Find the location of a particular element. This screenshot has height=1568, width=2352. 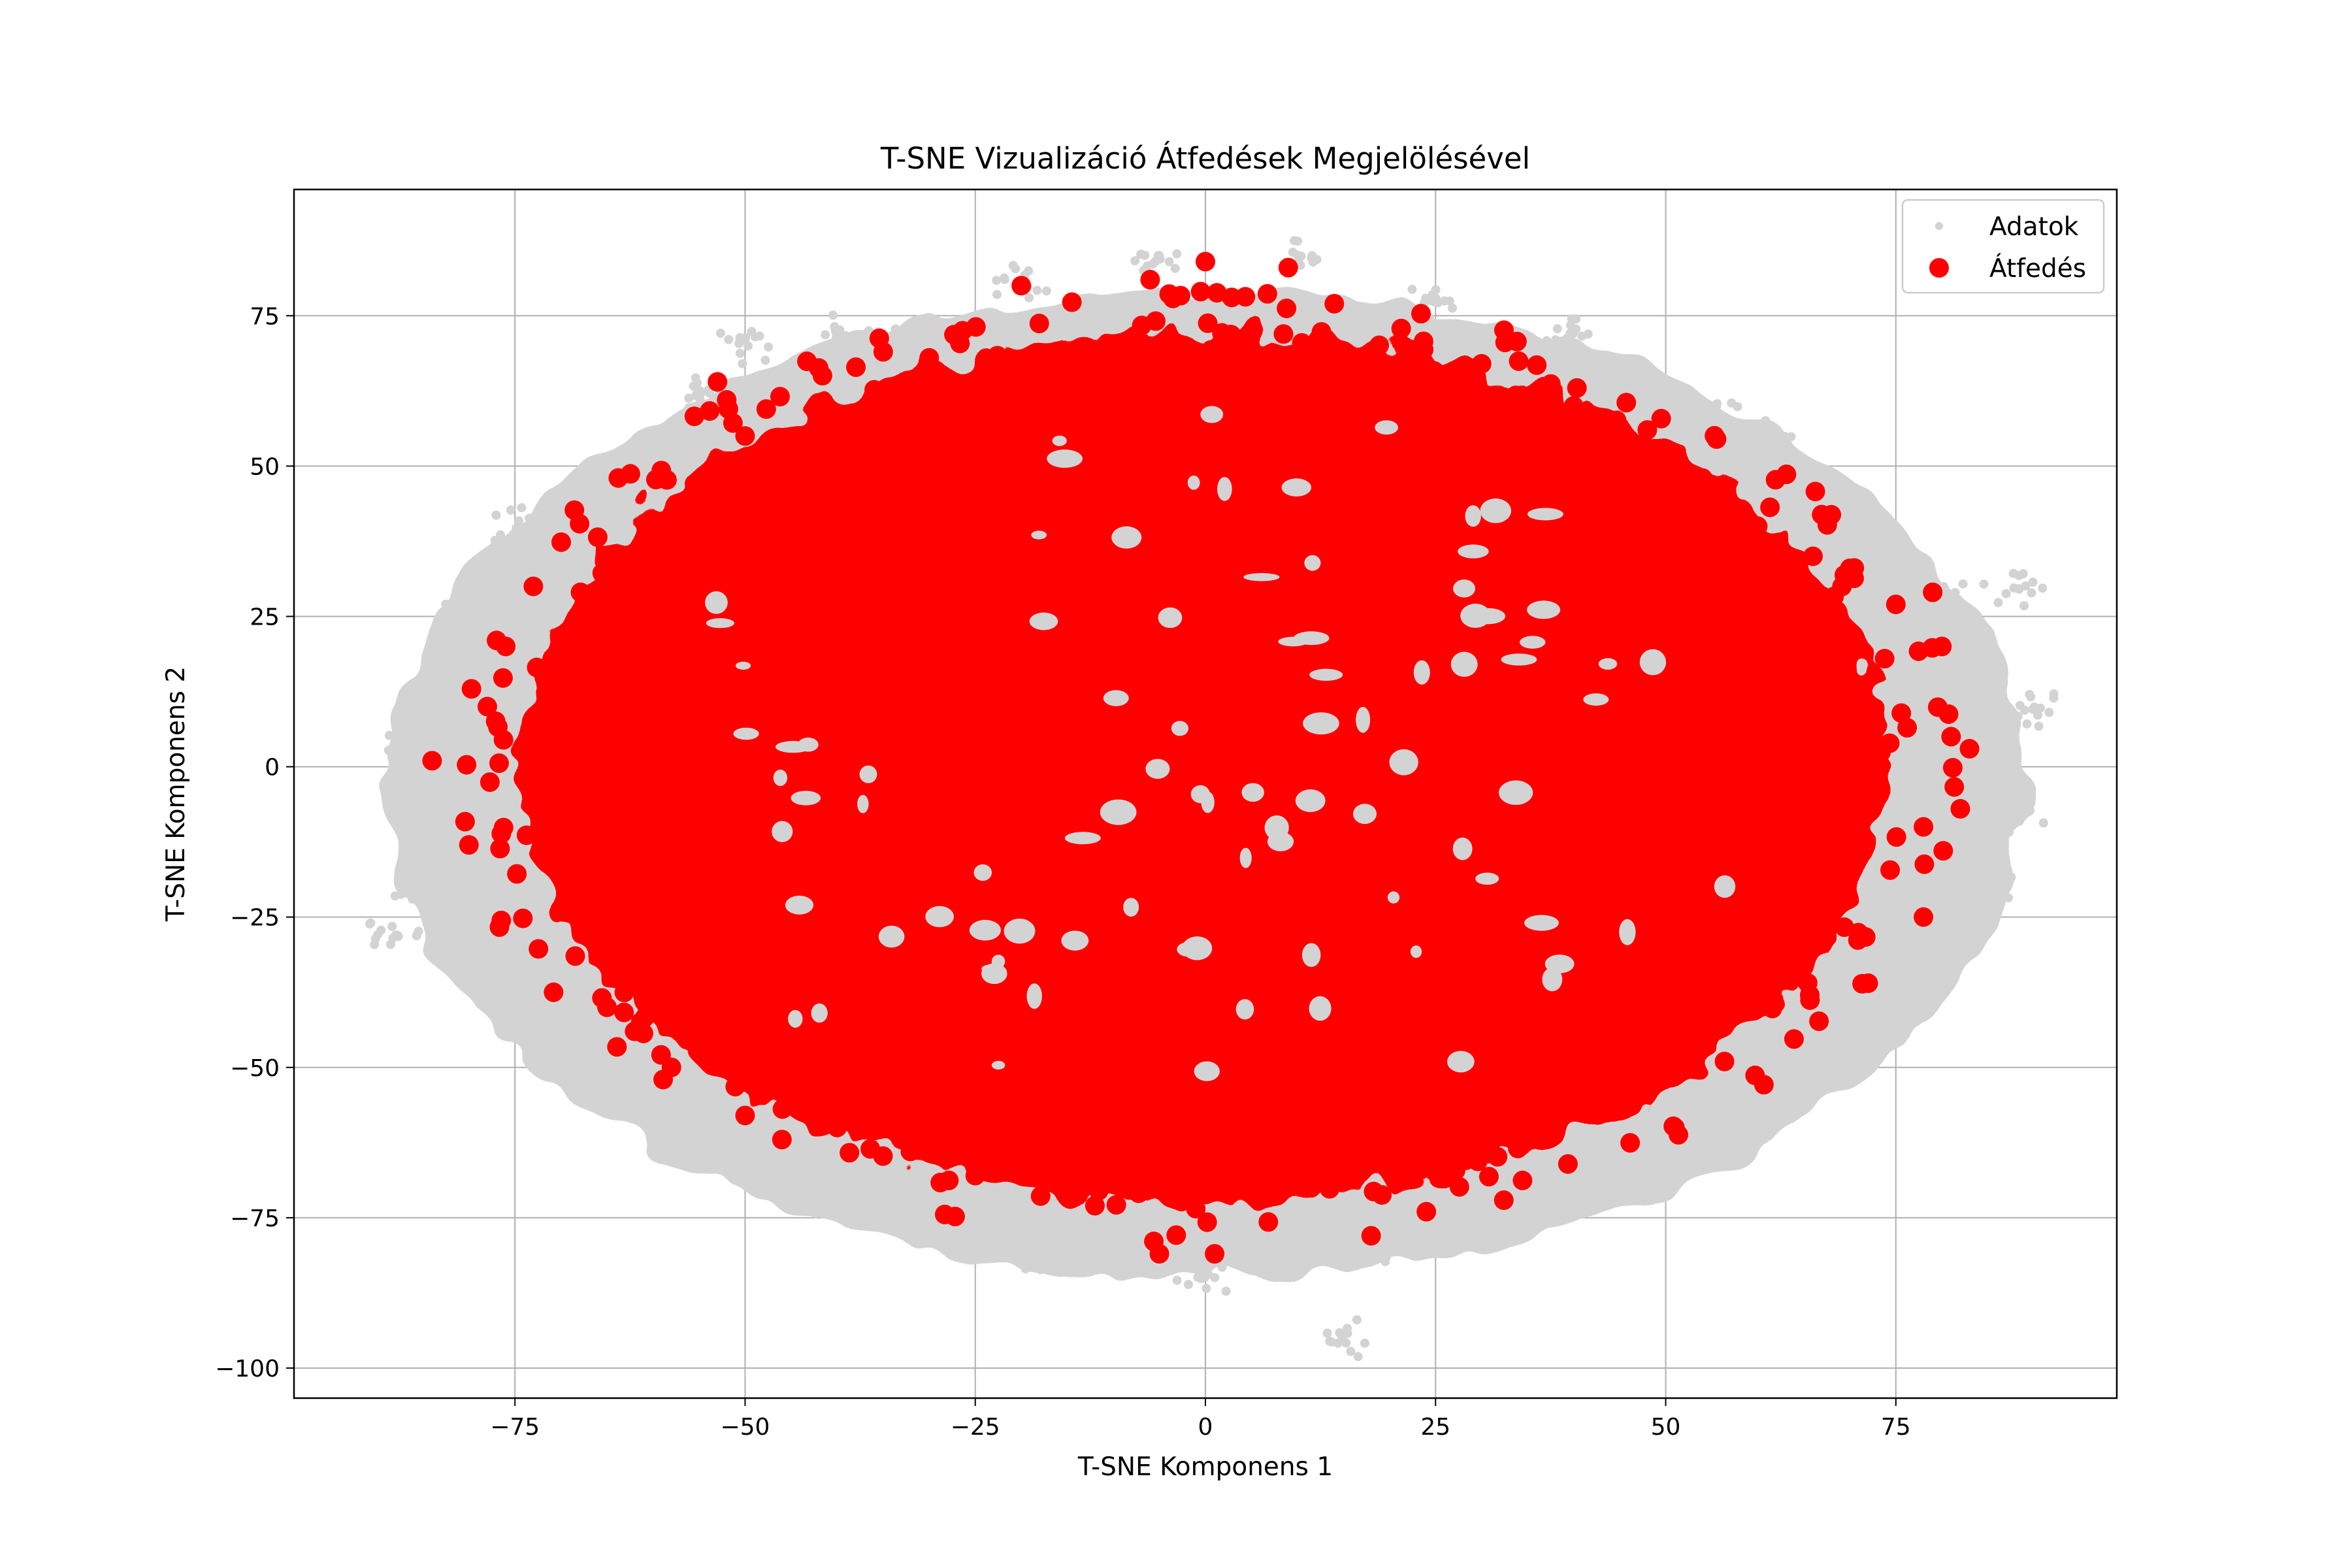

x-tick-label: 0 is located at coordinates (1205, 1427).